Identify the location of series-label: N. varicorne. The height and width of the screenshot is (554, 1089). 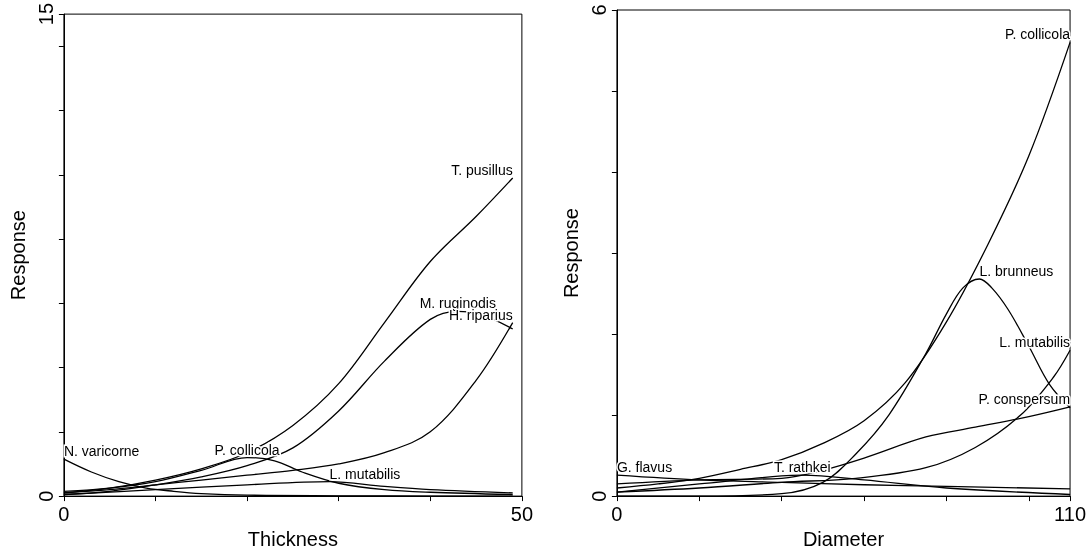
(101, 451).